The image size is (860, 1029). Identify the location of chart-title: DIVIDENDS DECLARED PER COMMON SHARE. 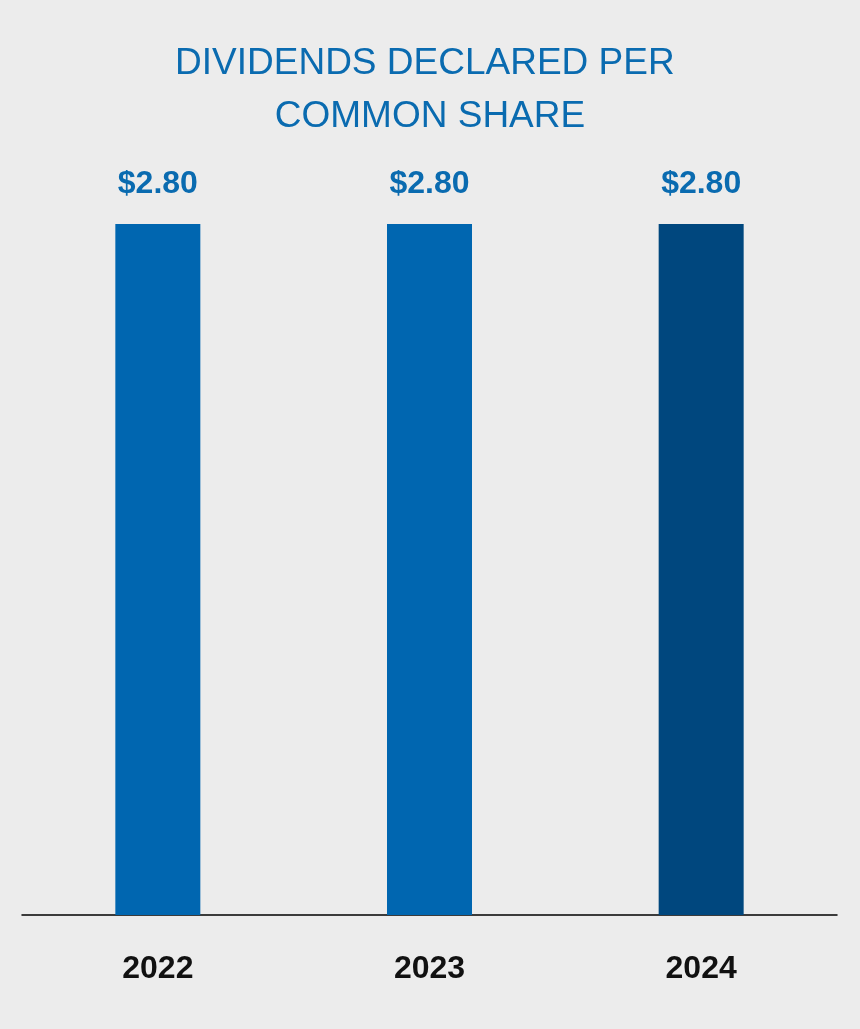
(430, 88).